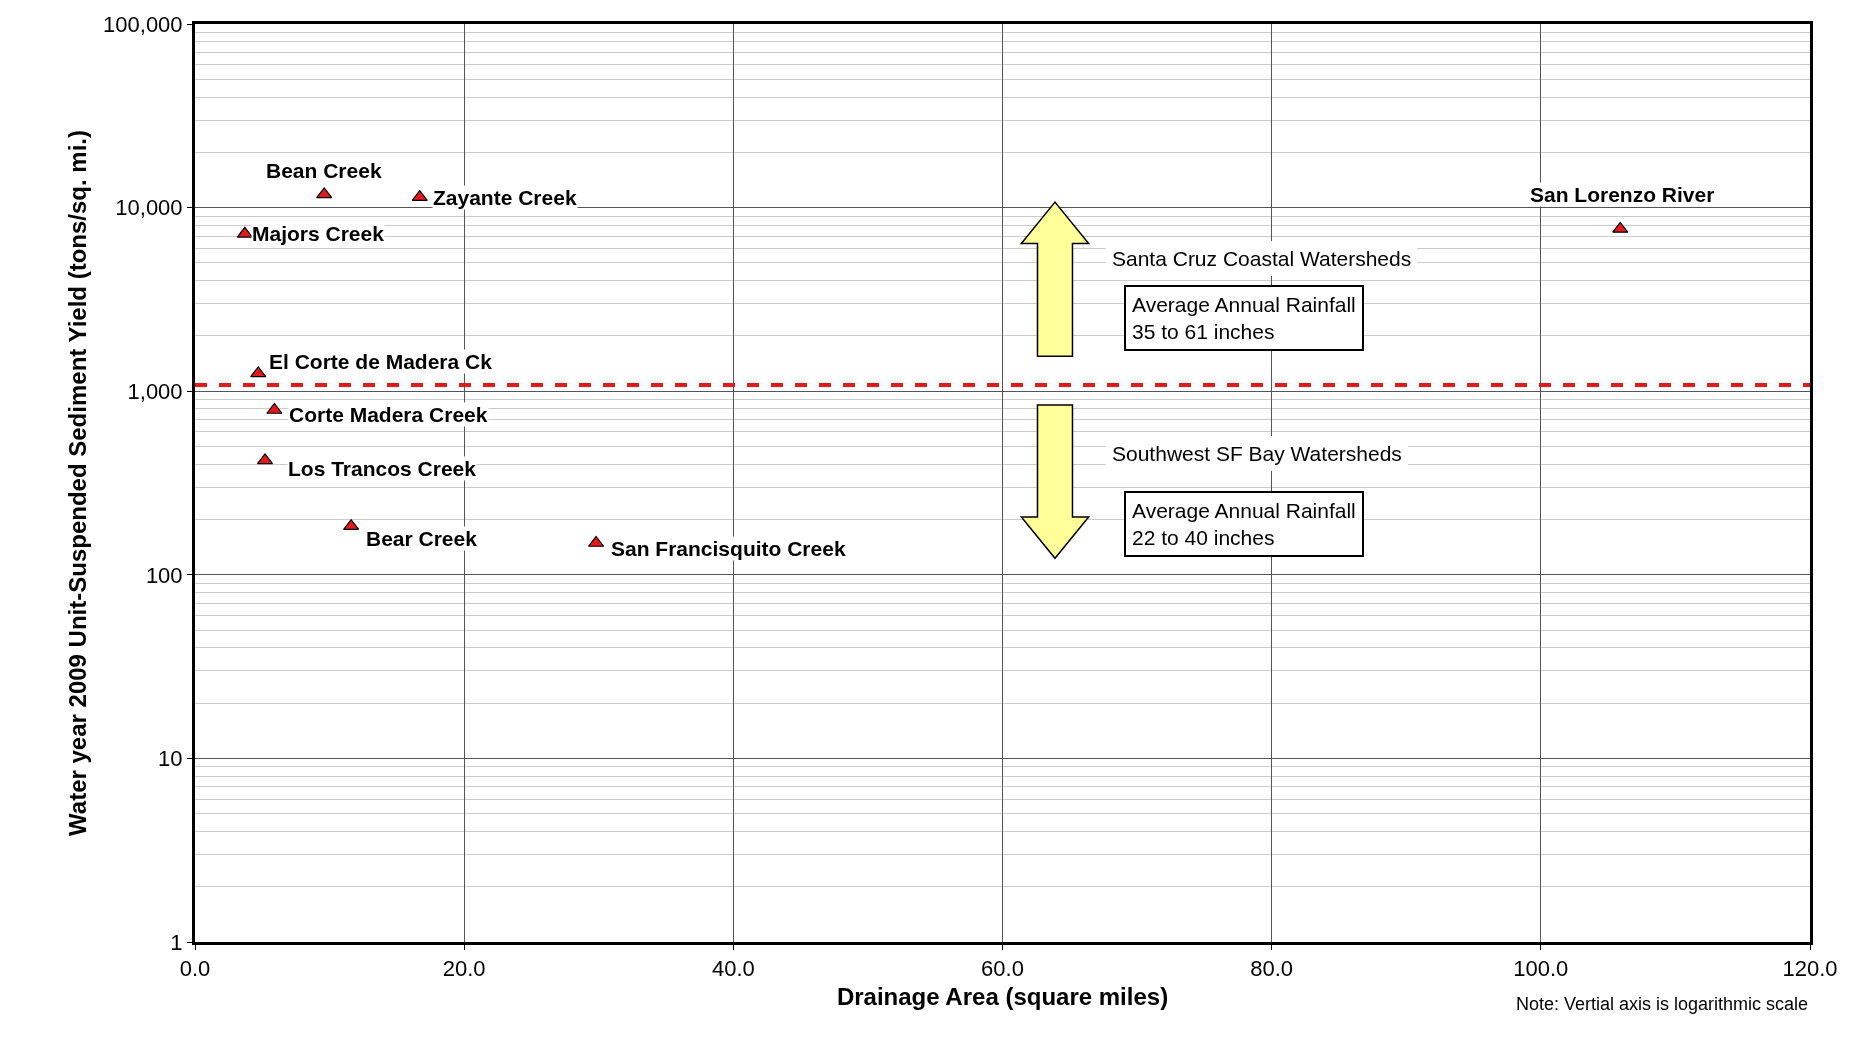 This screenshot has width=1870, height=1046. Describe the element at coordinates (149, 208) in the screenshot. I see `y-tick-label: 10,000` at that location.